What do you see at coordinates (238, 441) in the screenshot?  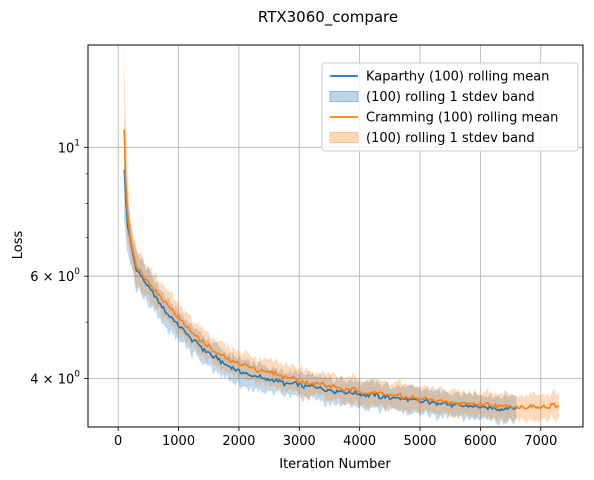 I see `x-tick-label: 2000` at bounding box center [238, 441].